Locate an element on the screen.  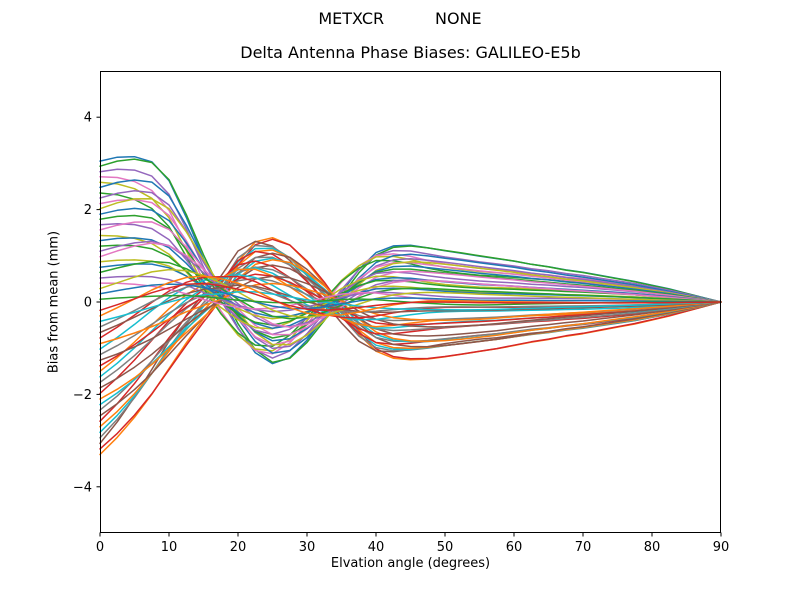
y-axis-label: Bias from mean (mm) is located at coordinates (54, 302).